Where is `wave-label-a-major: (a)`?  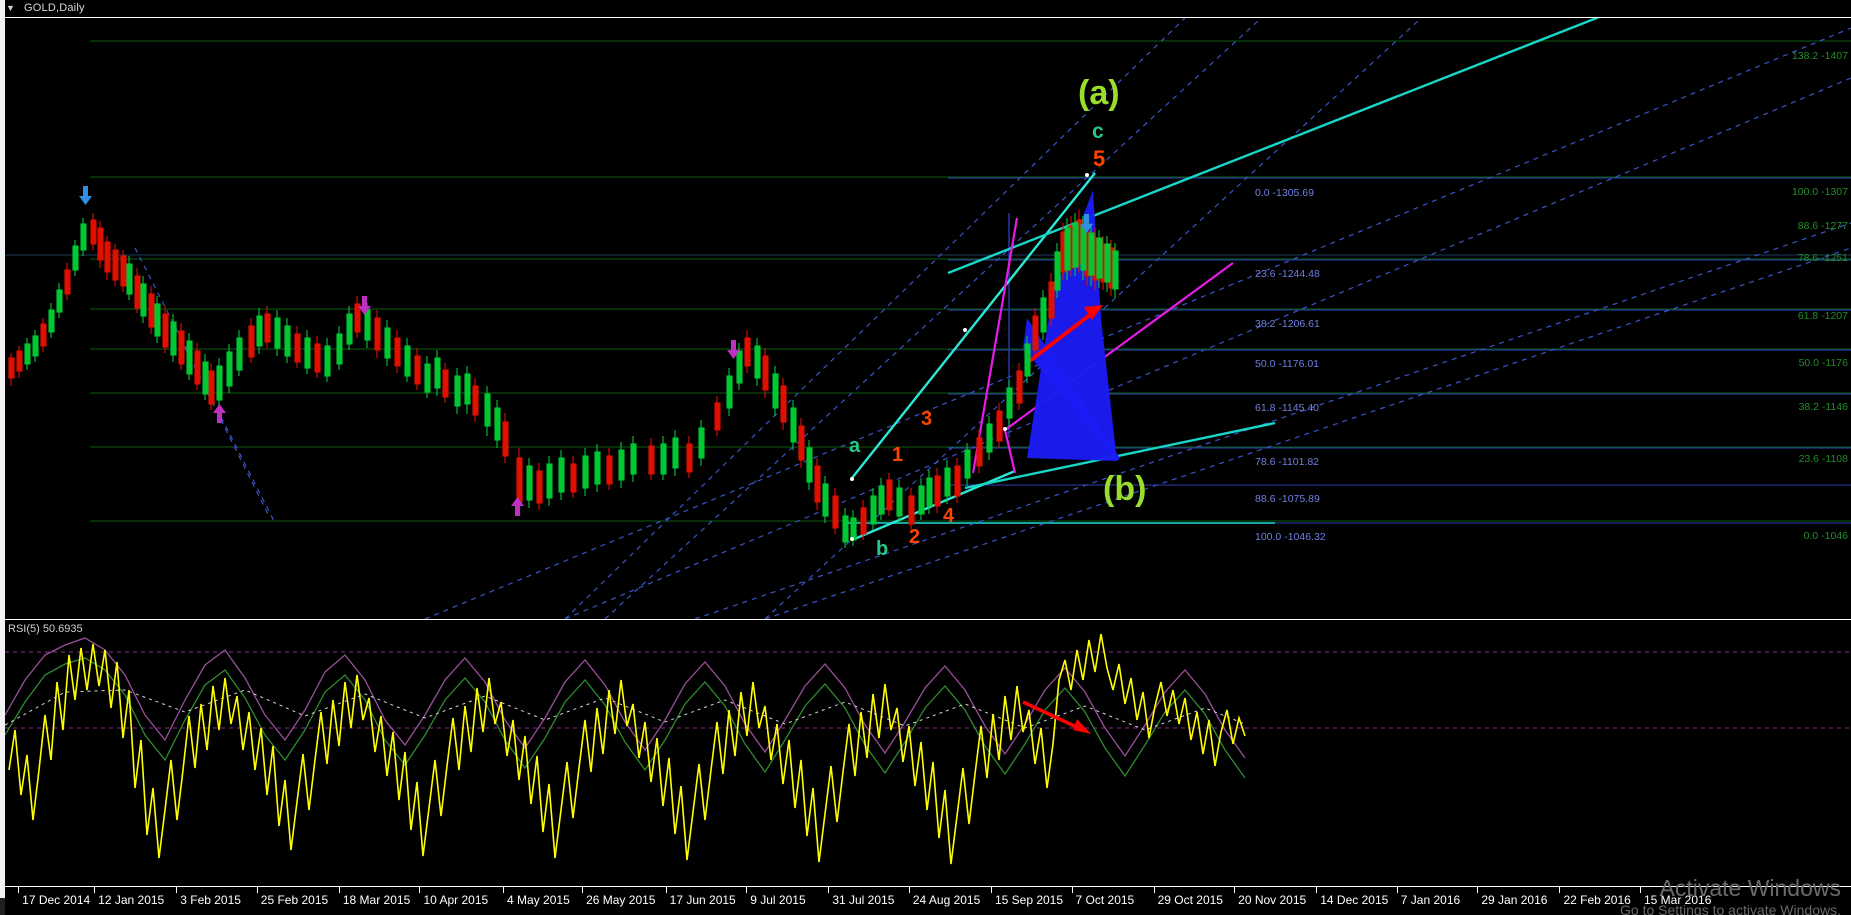 wave-label-a-major: (a) is located at coordinates (1099, 93).